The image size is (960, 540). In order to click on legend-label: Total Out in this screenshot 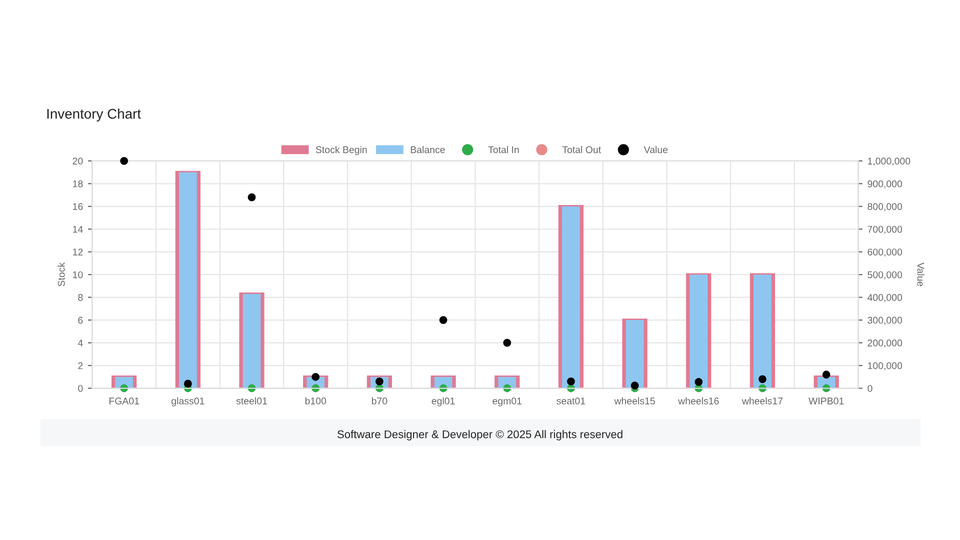, I will do `click(581, 150)`.